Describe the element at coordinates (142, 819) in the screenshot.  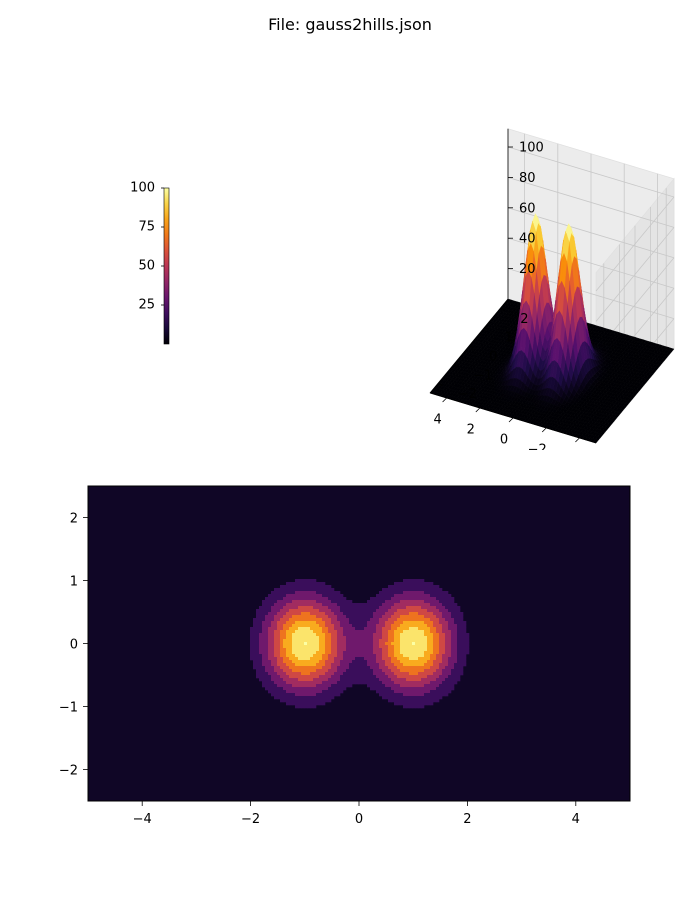
I see `x-tick-label: −4` at that location.